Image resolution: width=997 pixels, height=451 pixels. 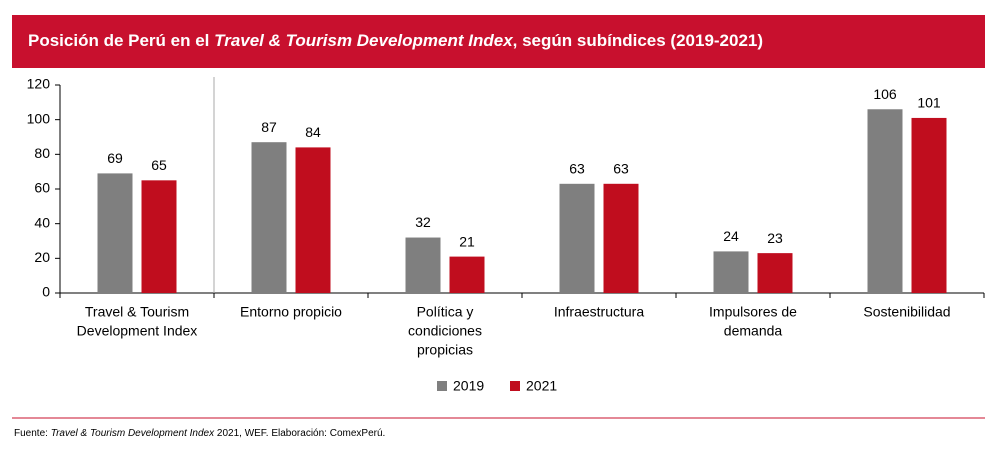 I want to click on y-tick-label: 0, so click(x=46, y=292).